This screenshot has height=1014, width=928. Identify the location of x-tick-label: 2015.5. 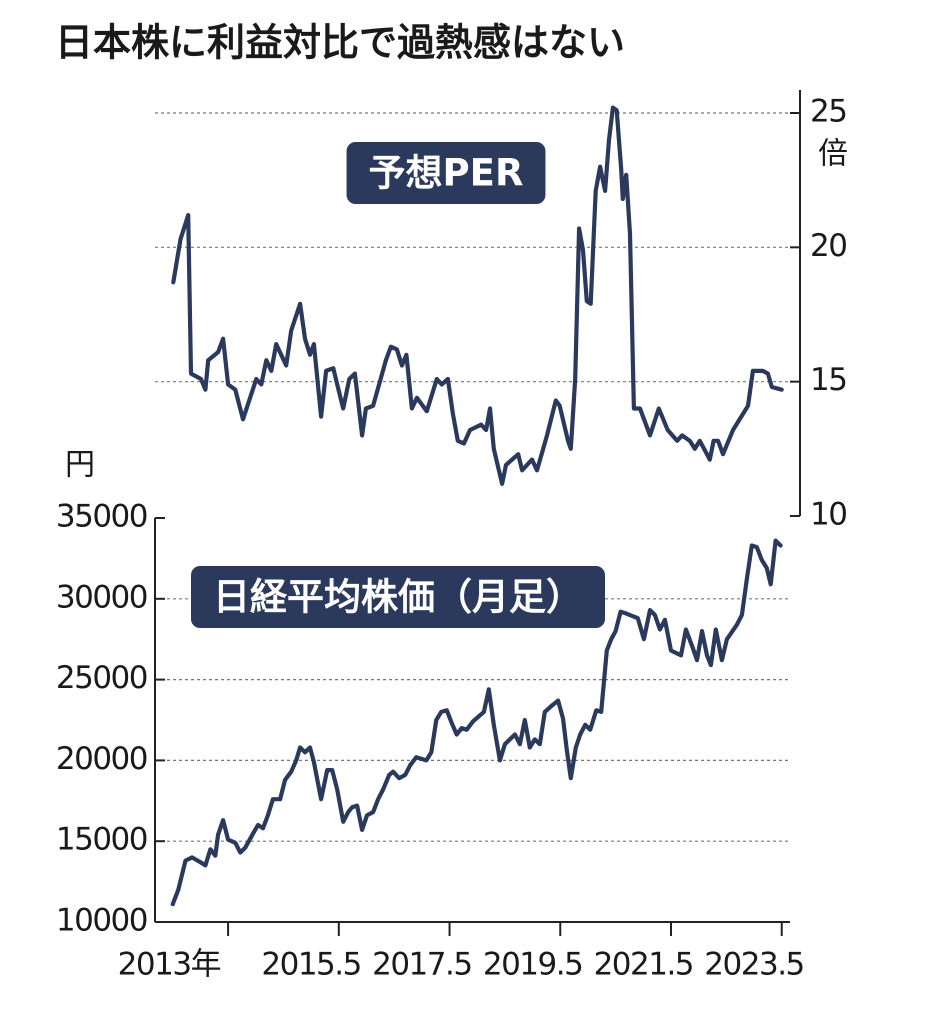
(310, 965).